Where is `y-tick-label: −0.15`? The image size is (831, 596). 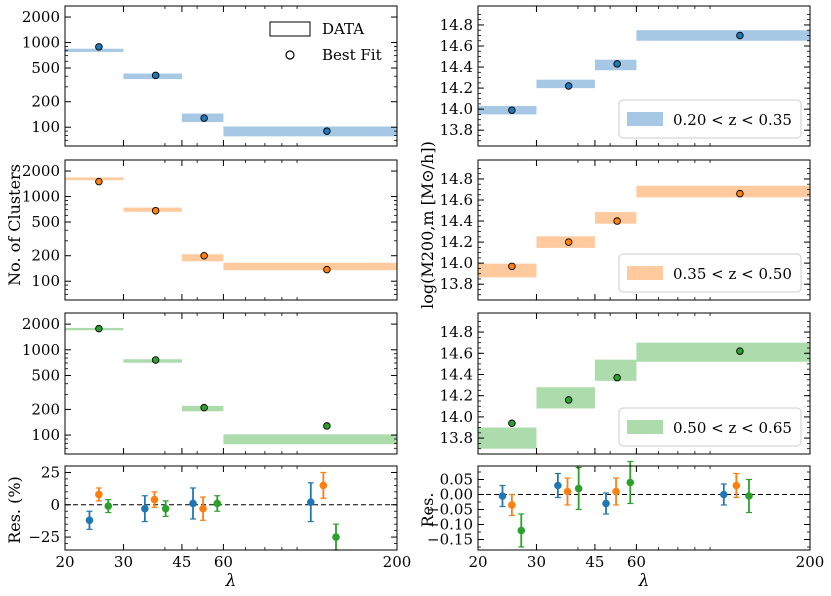
y-tick-label: −0.15 is located at coordinates (450, 540).